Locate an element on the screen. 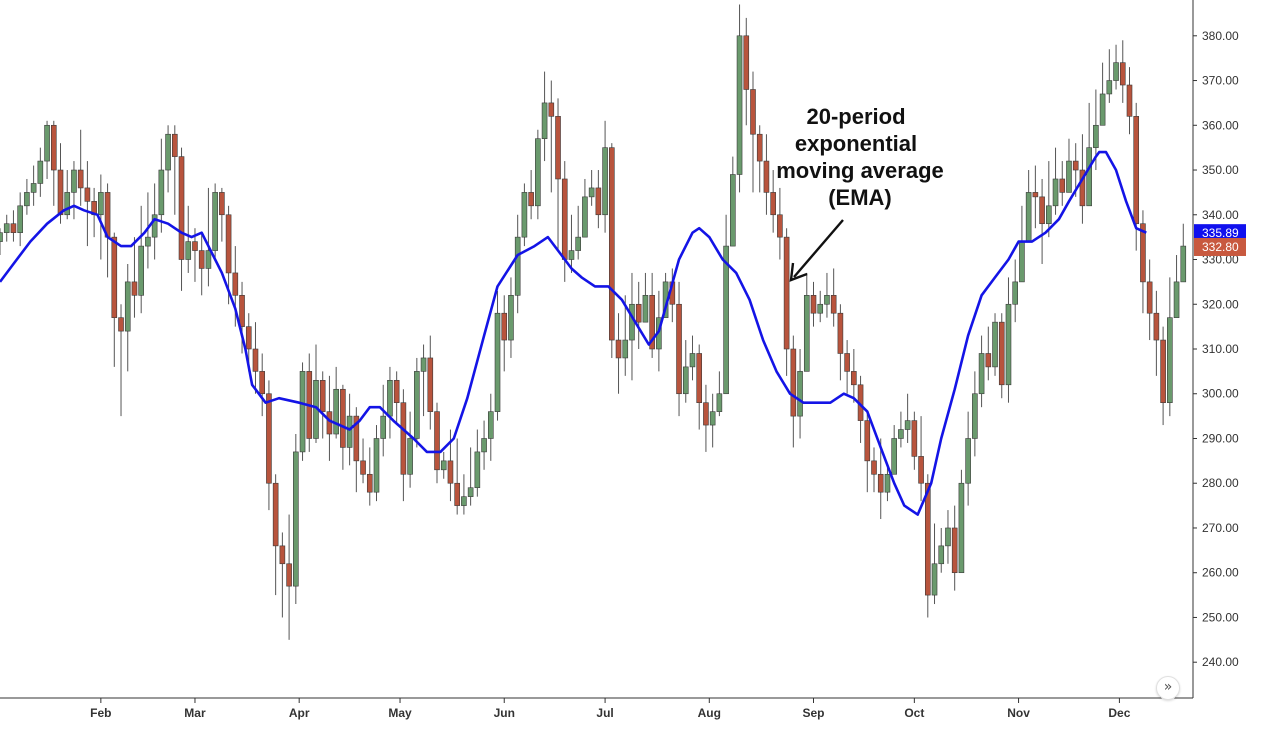 Image resolution: width=1262 pixels, height=734 pixels. y-tick-label: 330.00 is located at coordinates (1220, 260).